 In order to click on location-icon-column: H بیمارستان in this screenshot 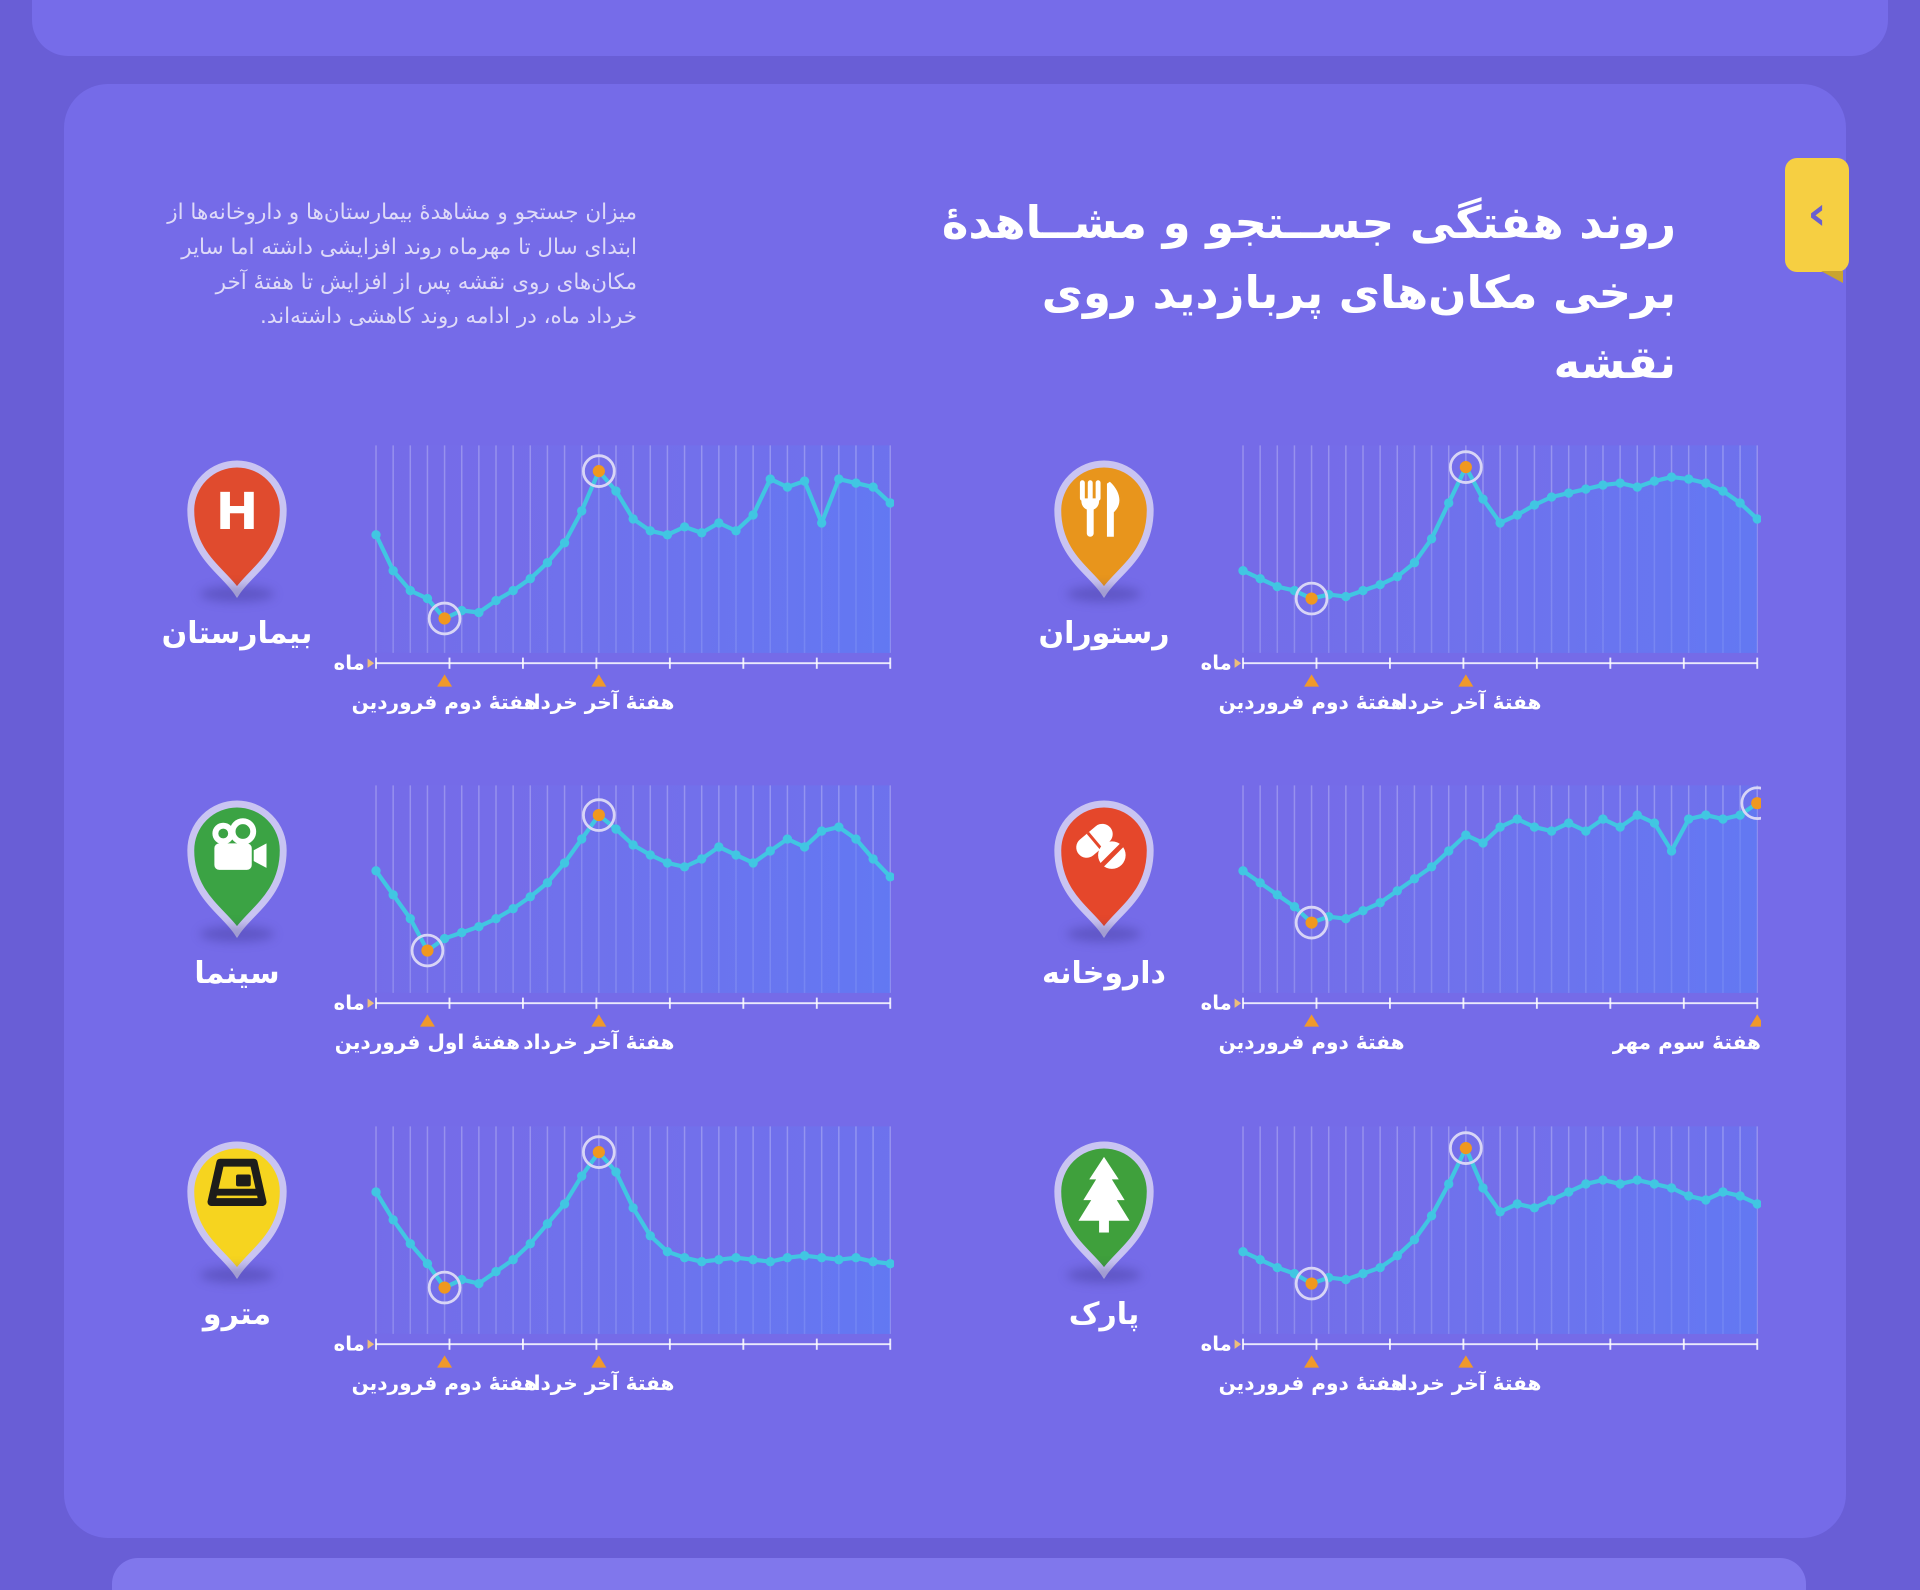, I will do `click(237, 550)`.